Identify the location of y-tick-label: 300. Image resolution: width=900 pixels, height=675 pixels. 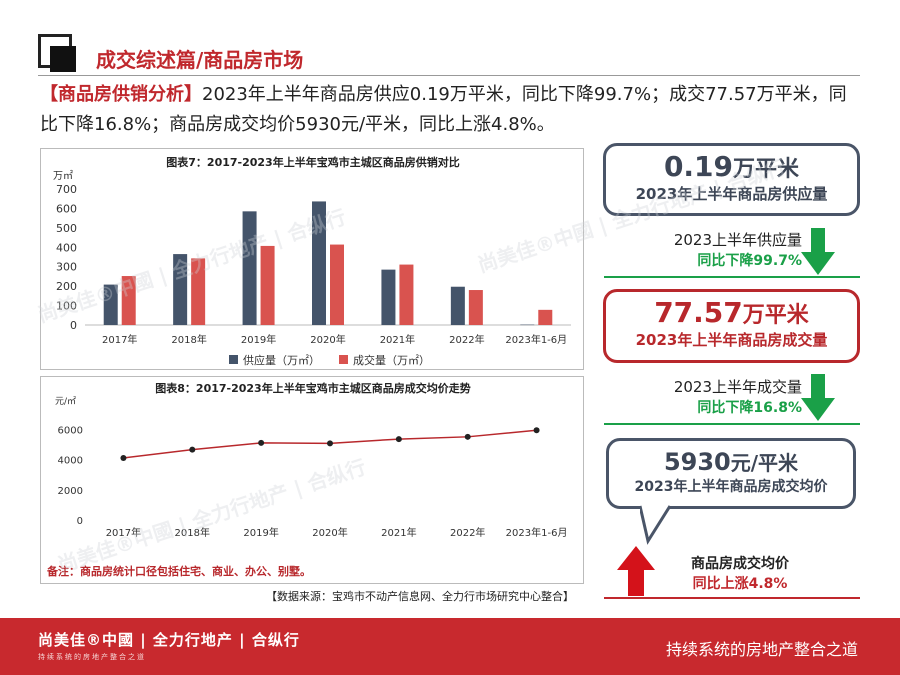
(66, 267).